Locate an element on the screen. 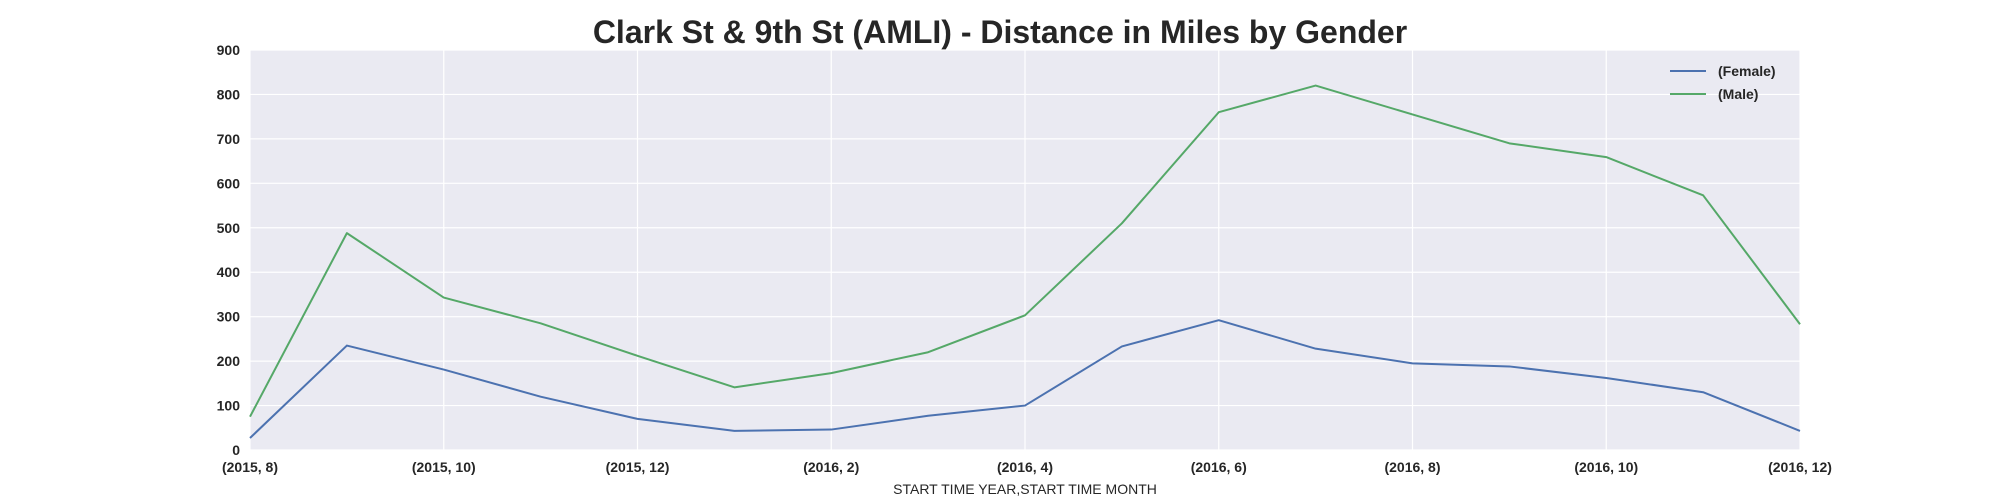 Image resolution: width=2000 pixels, height=500 pixels. x-axis-label: START TIME YEAR,START TIME MONTH is located at coordinates (1025, 489).